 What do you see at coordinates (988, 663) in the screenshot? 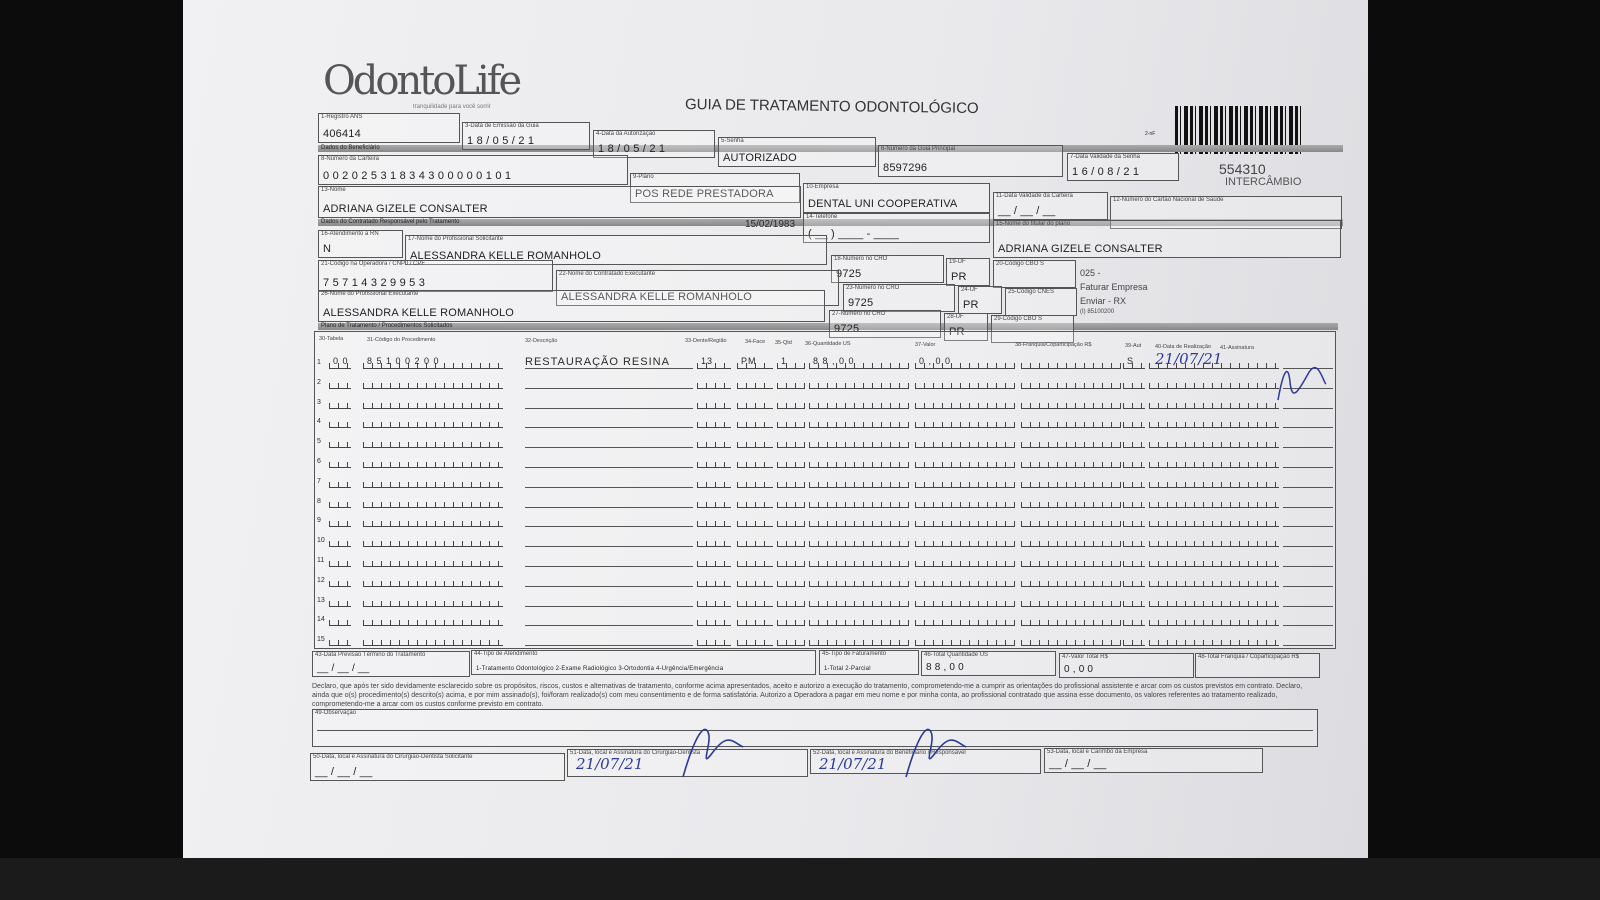
I see `total-field: 46-Total Quantidade US 8 8 , 0 0` at bounding box center [988, 663].